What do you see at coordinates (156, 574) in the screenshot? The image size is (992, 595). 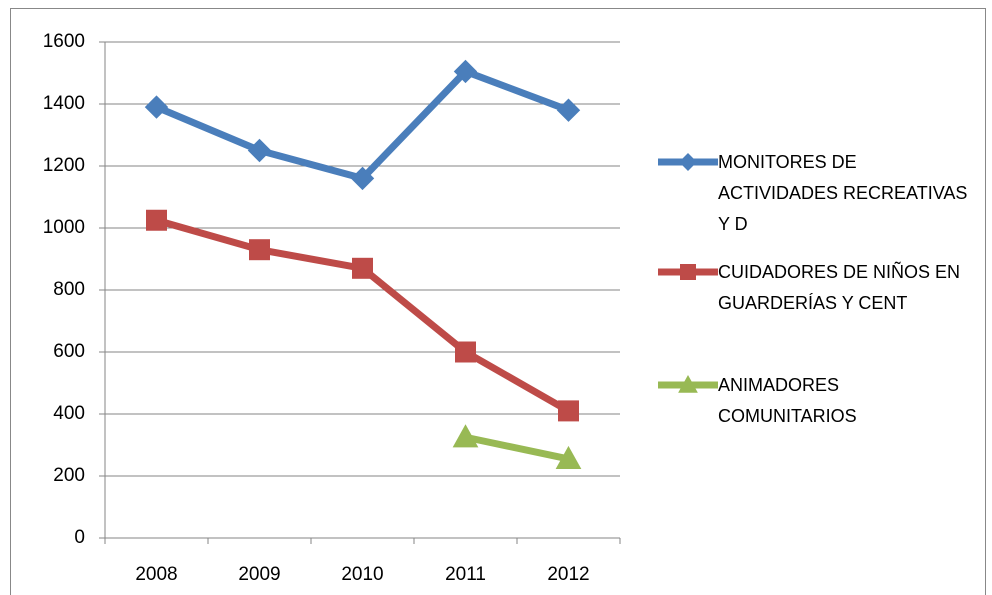 I see `x-tick-label: 2008` at bounding box center [156, 574].